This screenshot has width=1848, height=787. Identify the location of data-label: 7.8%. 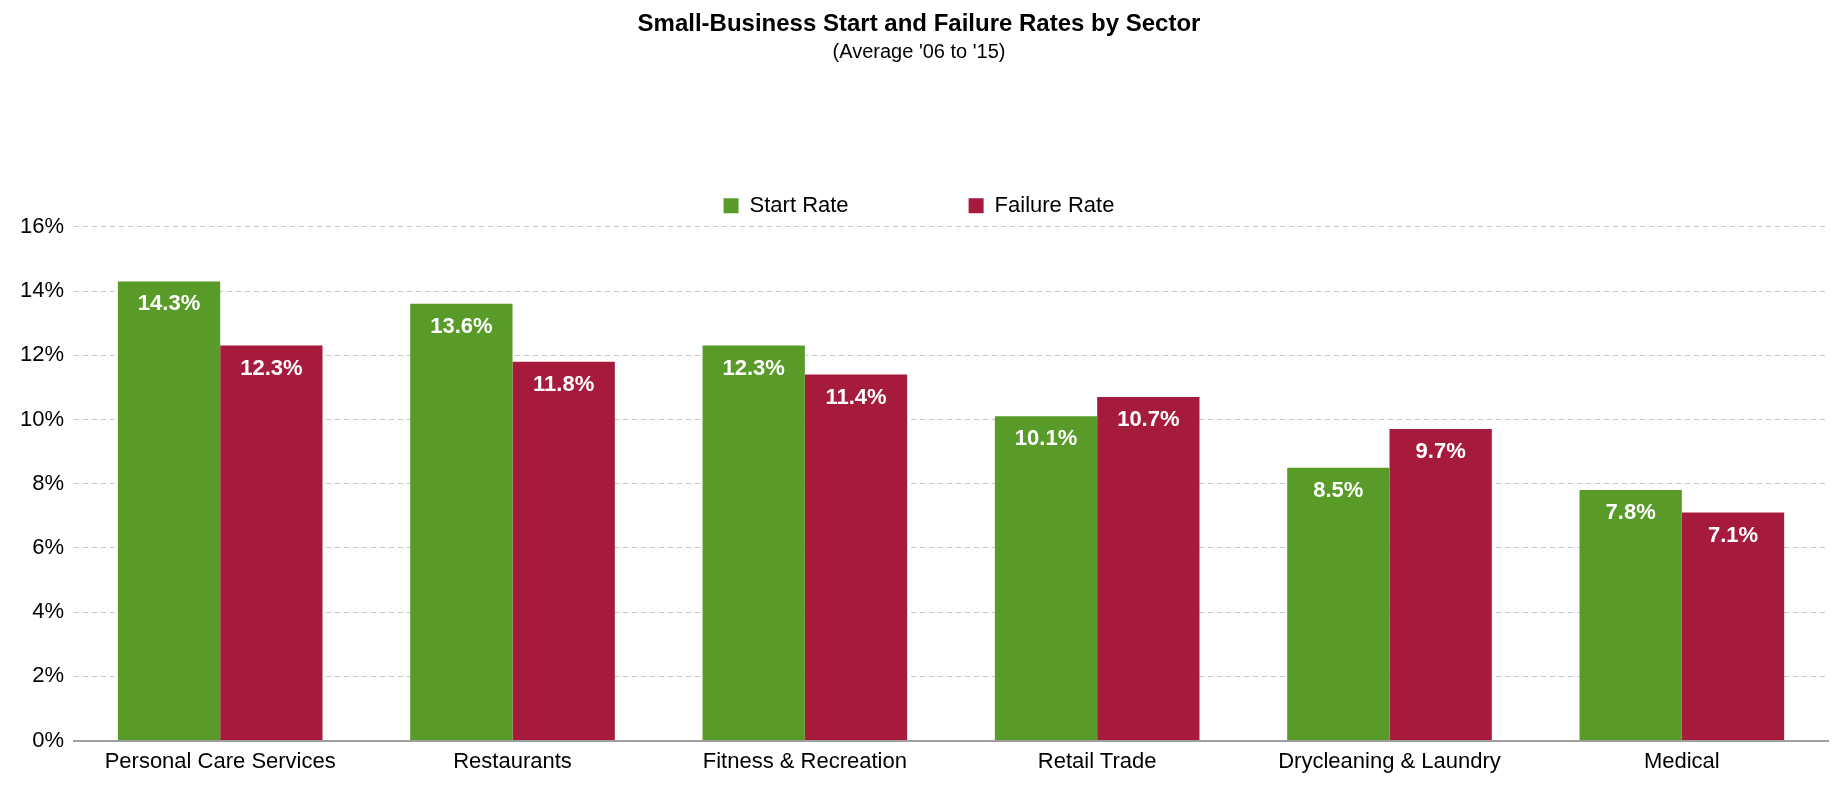
(1630, 512).